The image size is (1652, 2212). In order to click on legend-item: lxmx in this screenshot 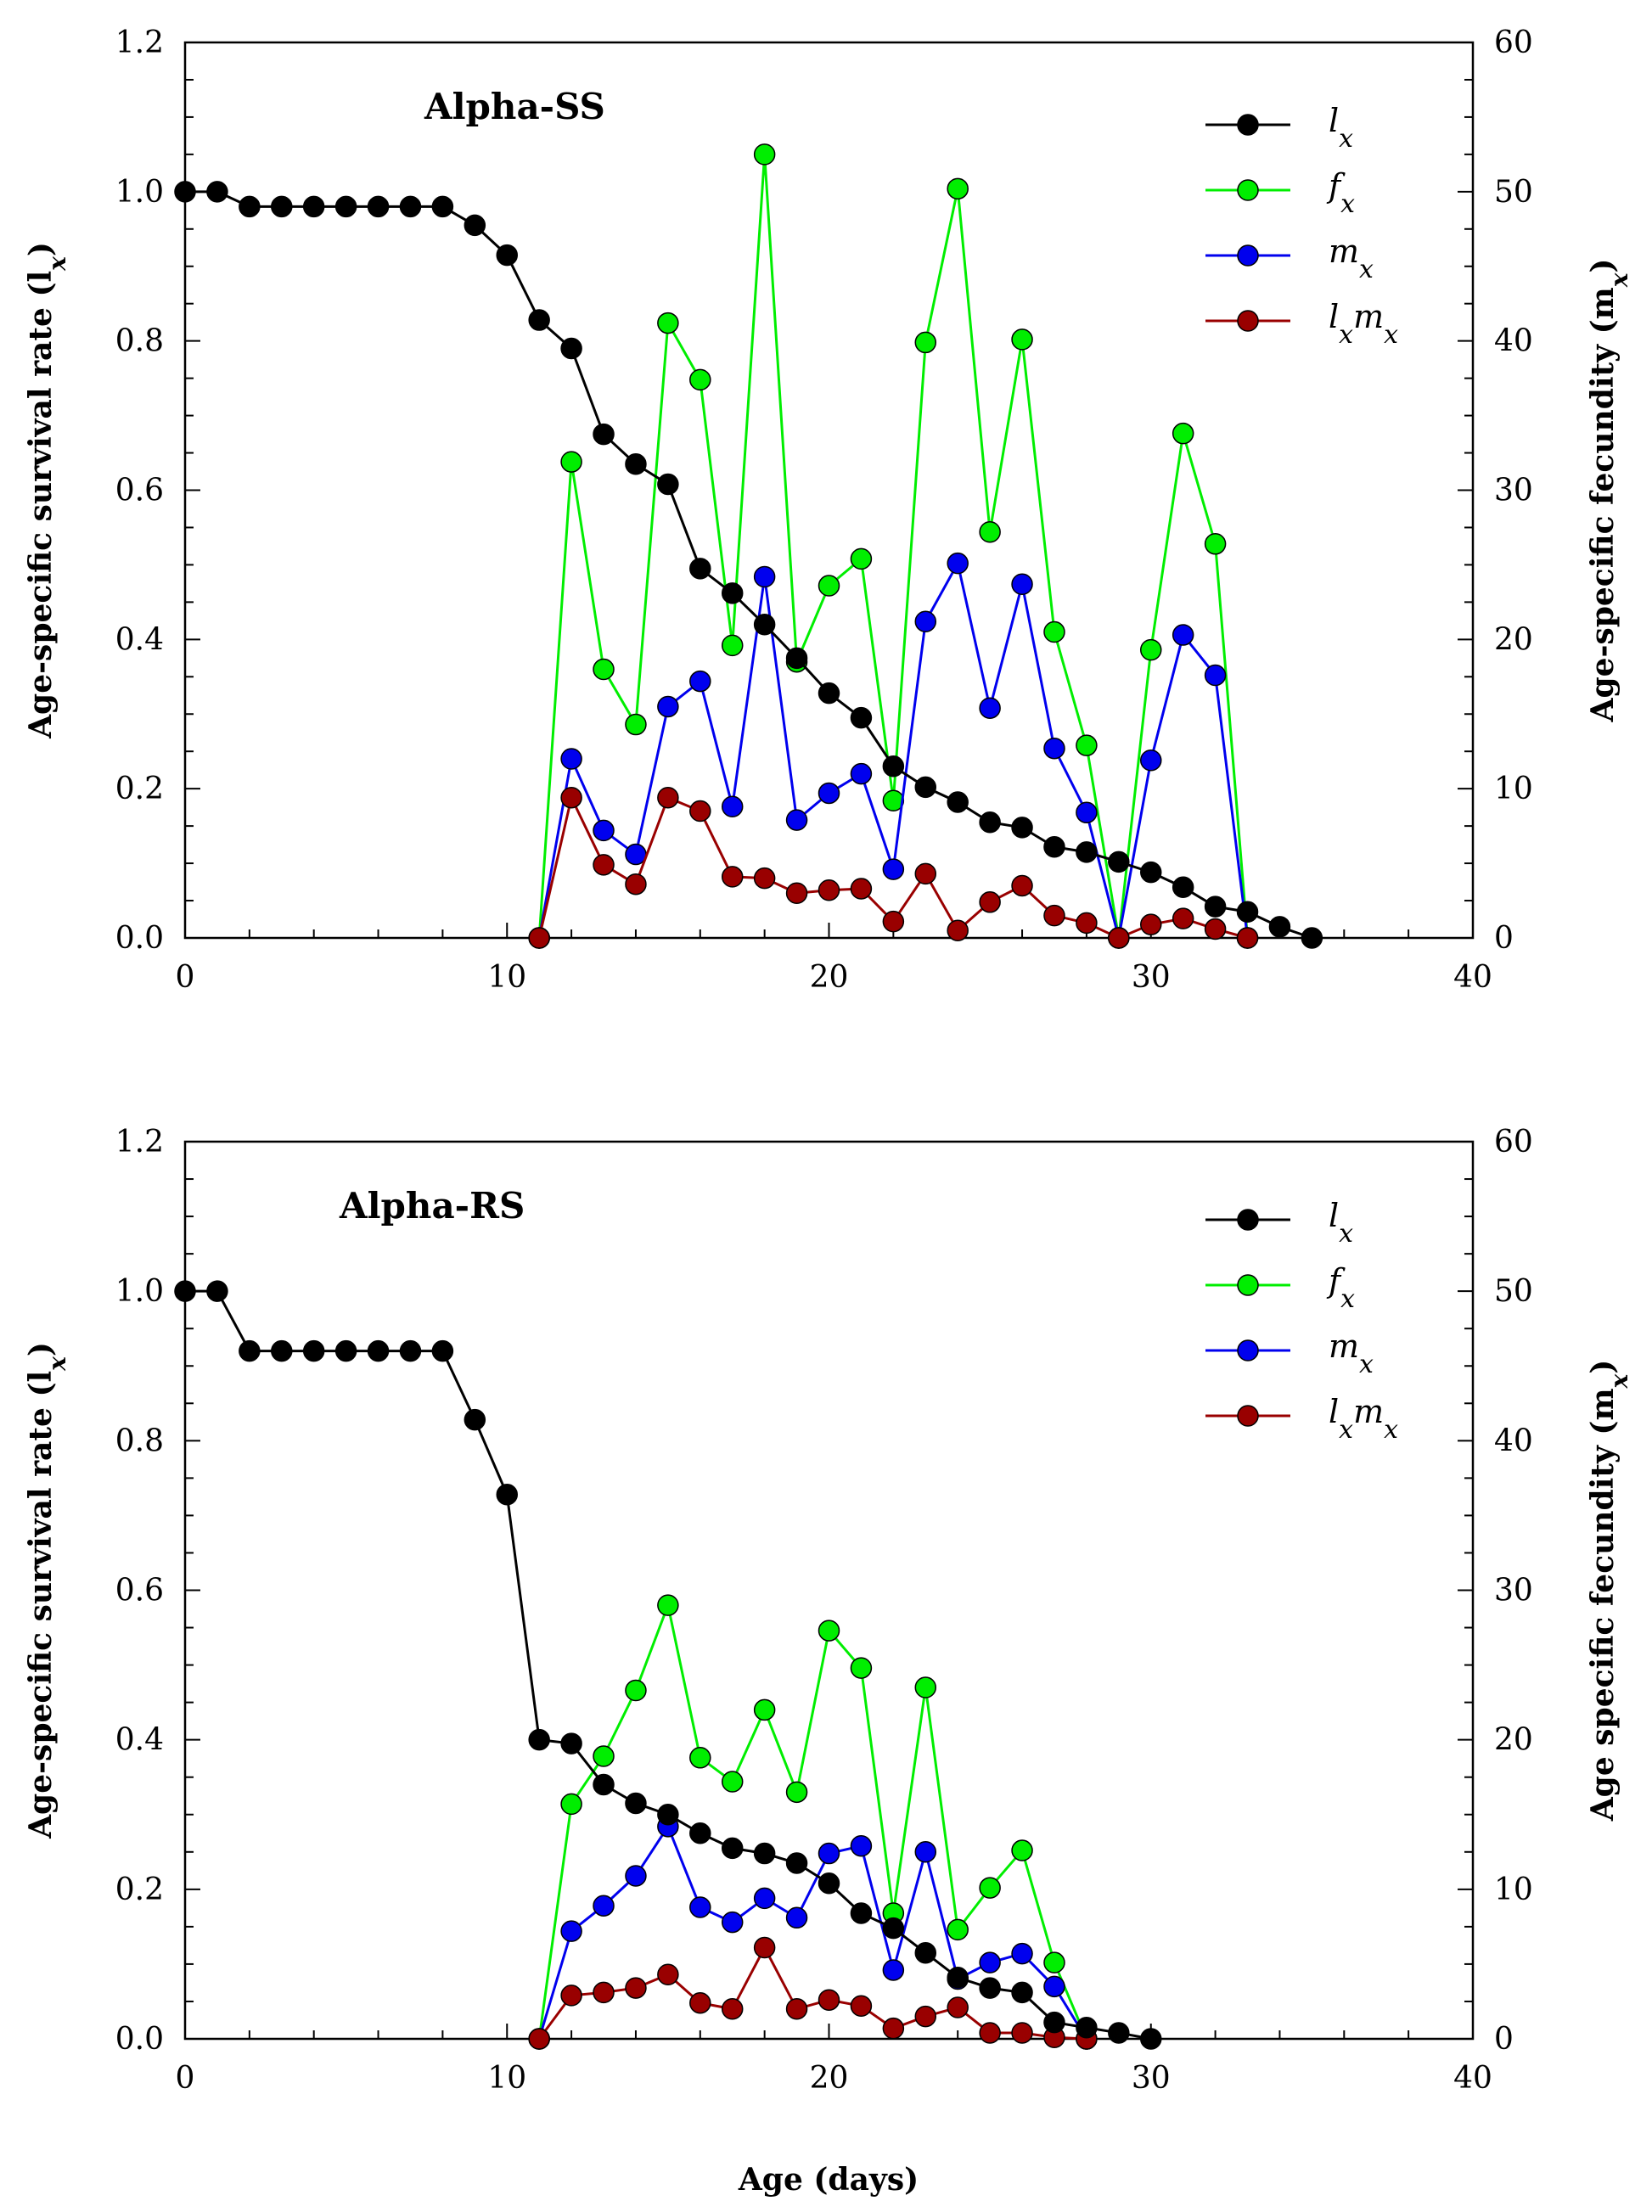, I will do `click(1301, 1419)`.